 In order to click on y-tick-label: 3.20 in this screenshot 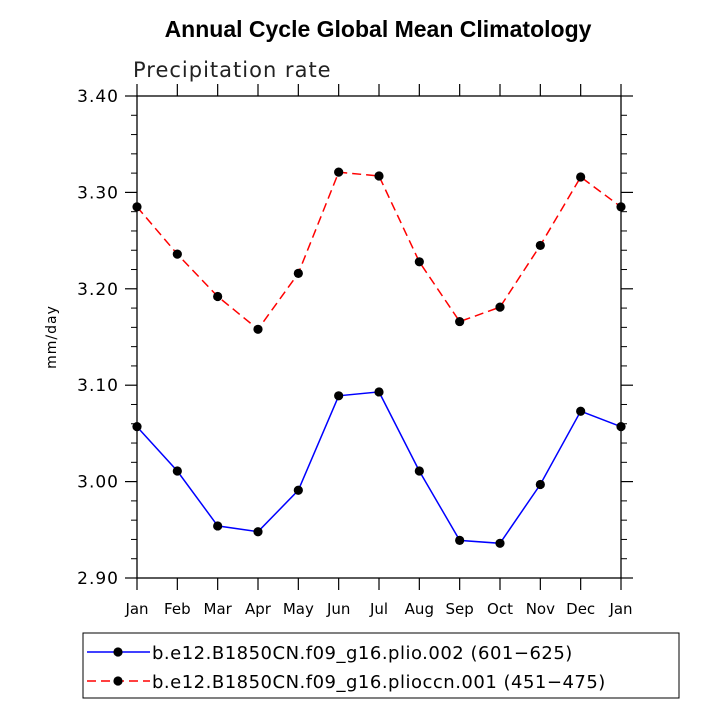, I will do `click(98, 290)`.